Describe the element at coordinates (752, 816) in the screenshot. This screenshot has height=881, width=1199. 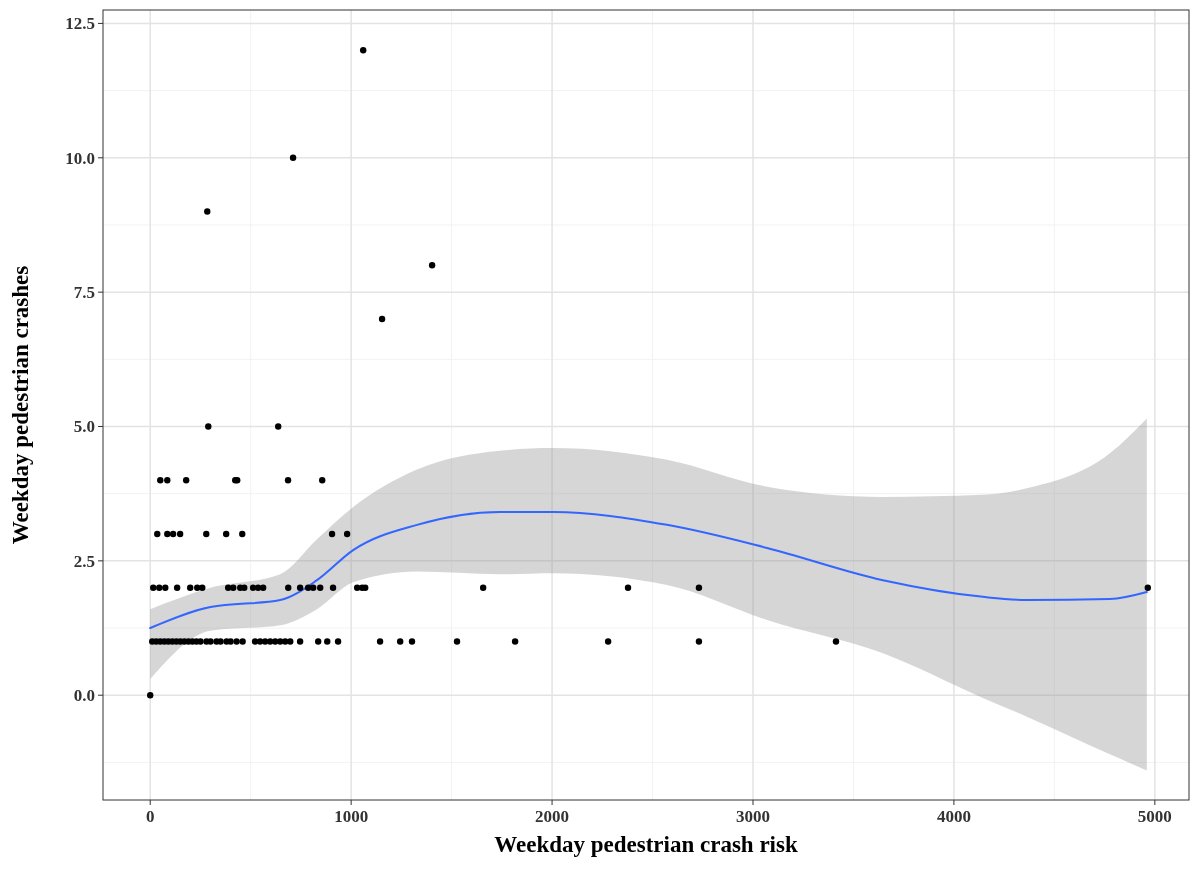
I see `x-tick-label: 3000` at that location.